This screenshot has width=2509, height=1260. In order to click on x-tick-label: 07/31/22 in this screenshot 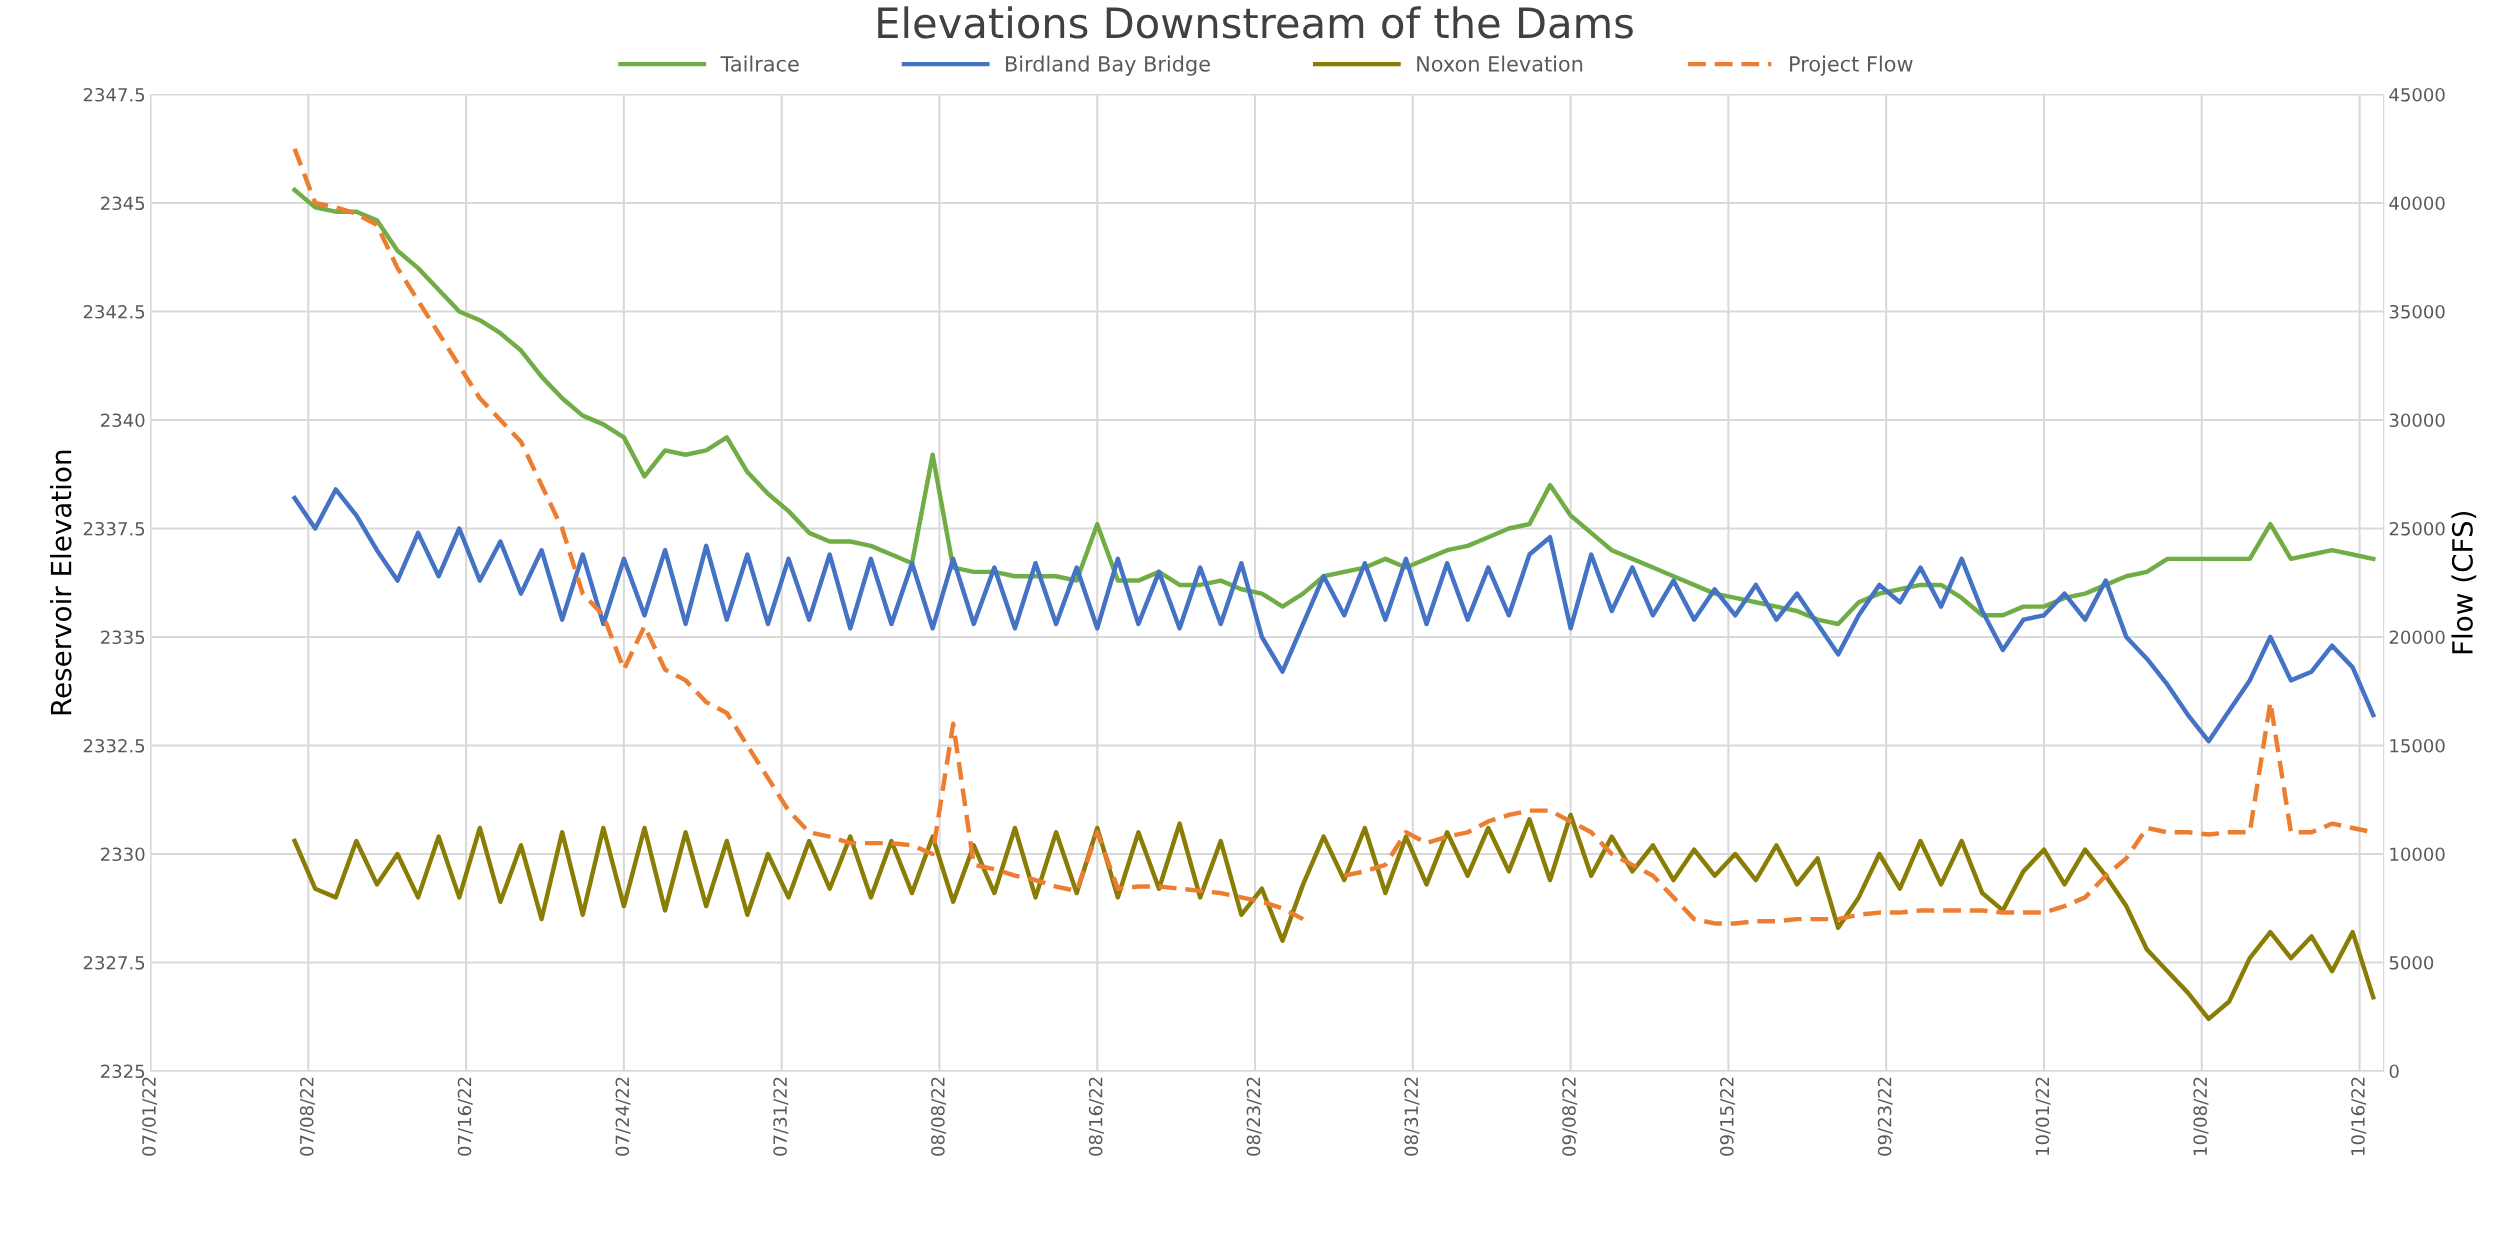, I will do `click(781, 1116)`.